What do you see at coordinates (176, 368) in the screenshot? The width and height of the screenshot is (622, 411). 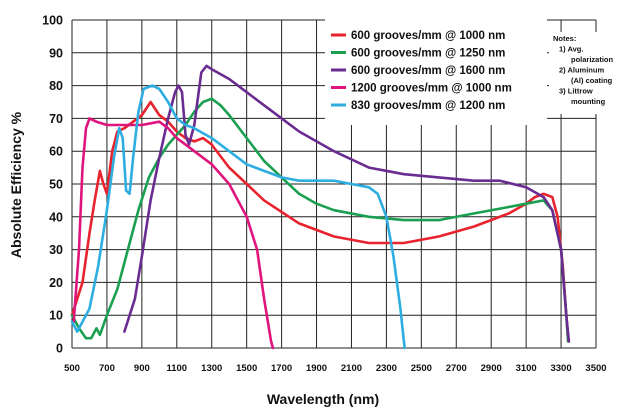 I see `x-tick-label: 1100` at bounding box center [176, 368].